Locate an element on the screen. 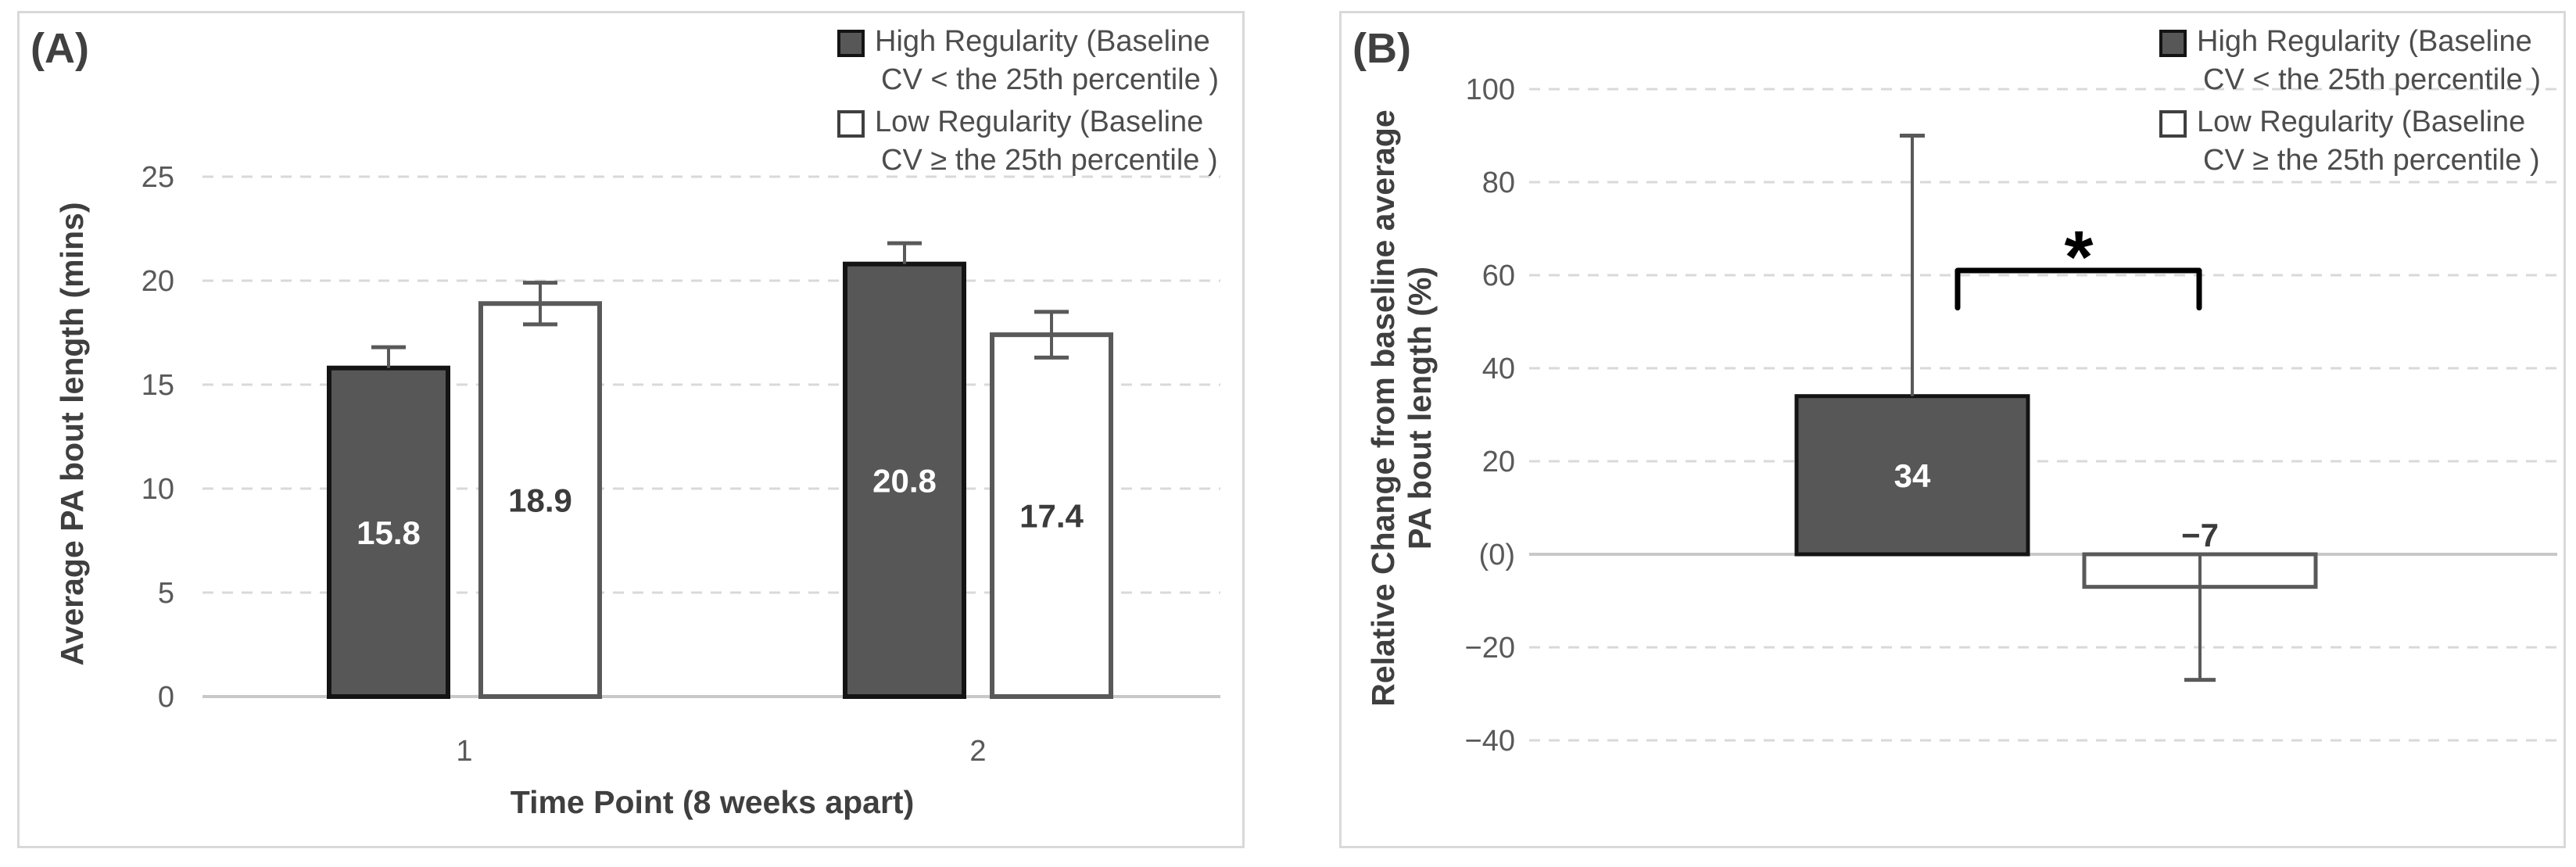 The width and height of the screenshot is (2576, 867). bar-low-regularity is located at coordinates (1051, 515).